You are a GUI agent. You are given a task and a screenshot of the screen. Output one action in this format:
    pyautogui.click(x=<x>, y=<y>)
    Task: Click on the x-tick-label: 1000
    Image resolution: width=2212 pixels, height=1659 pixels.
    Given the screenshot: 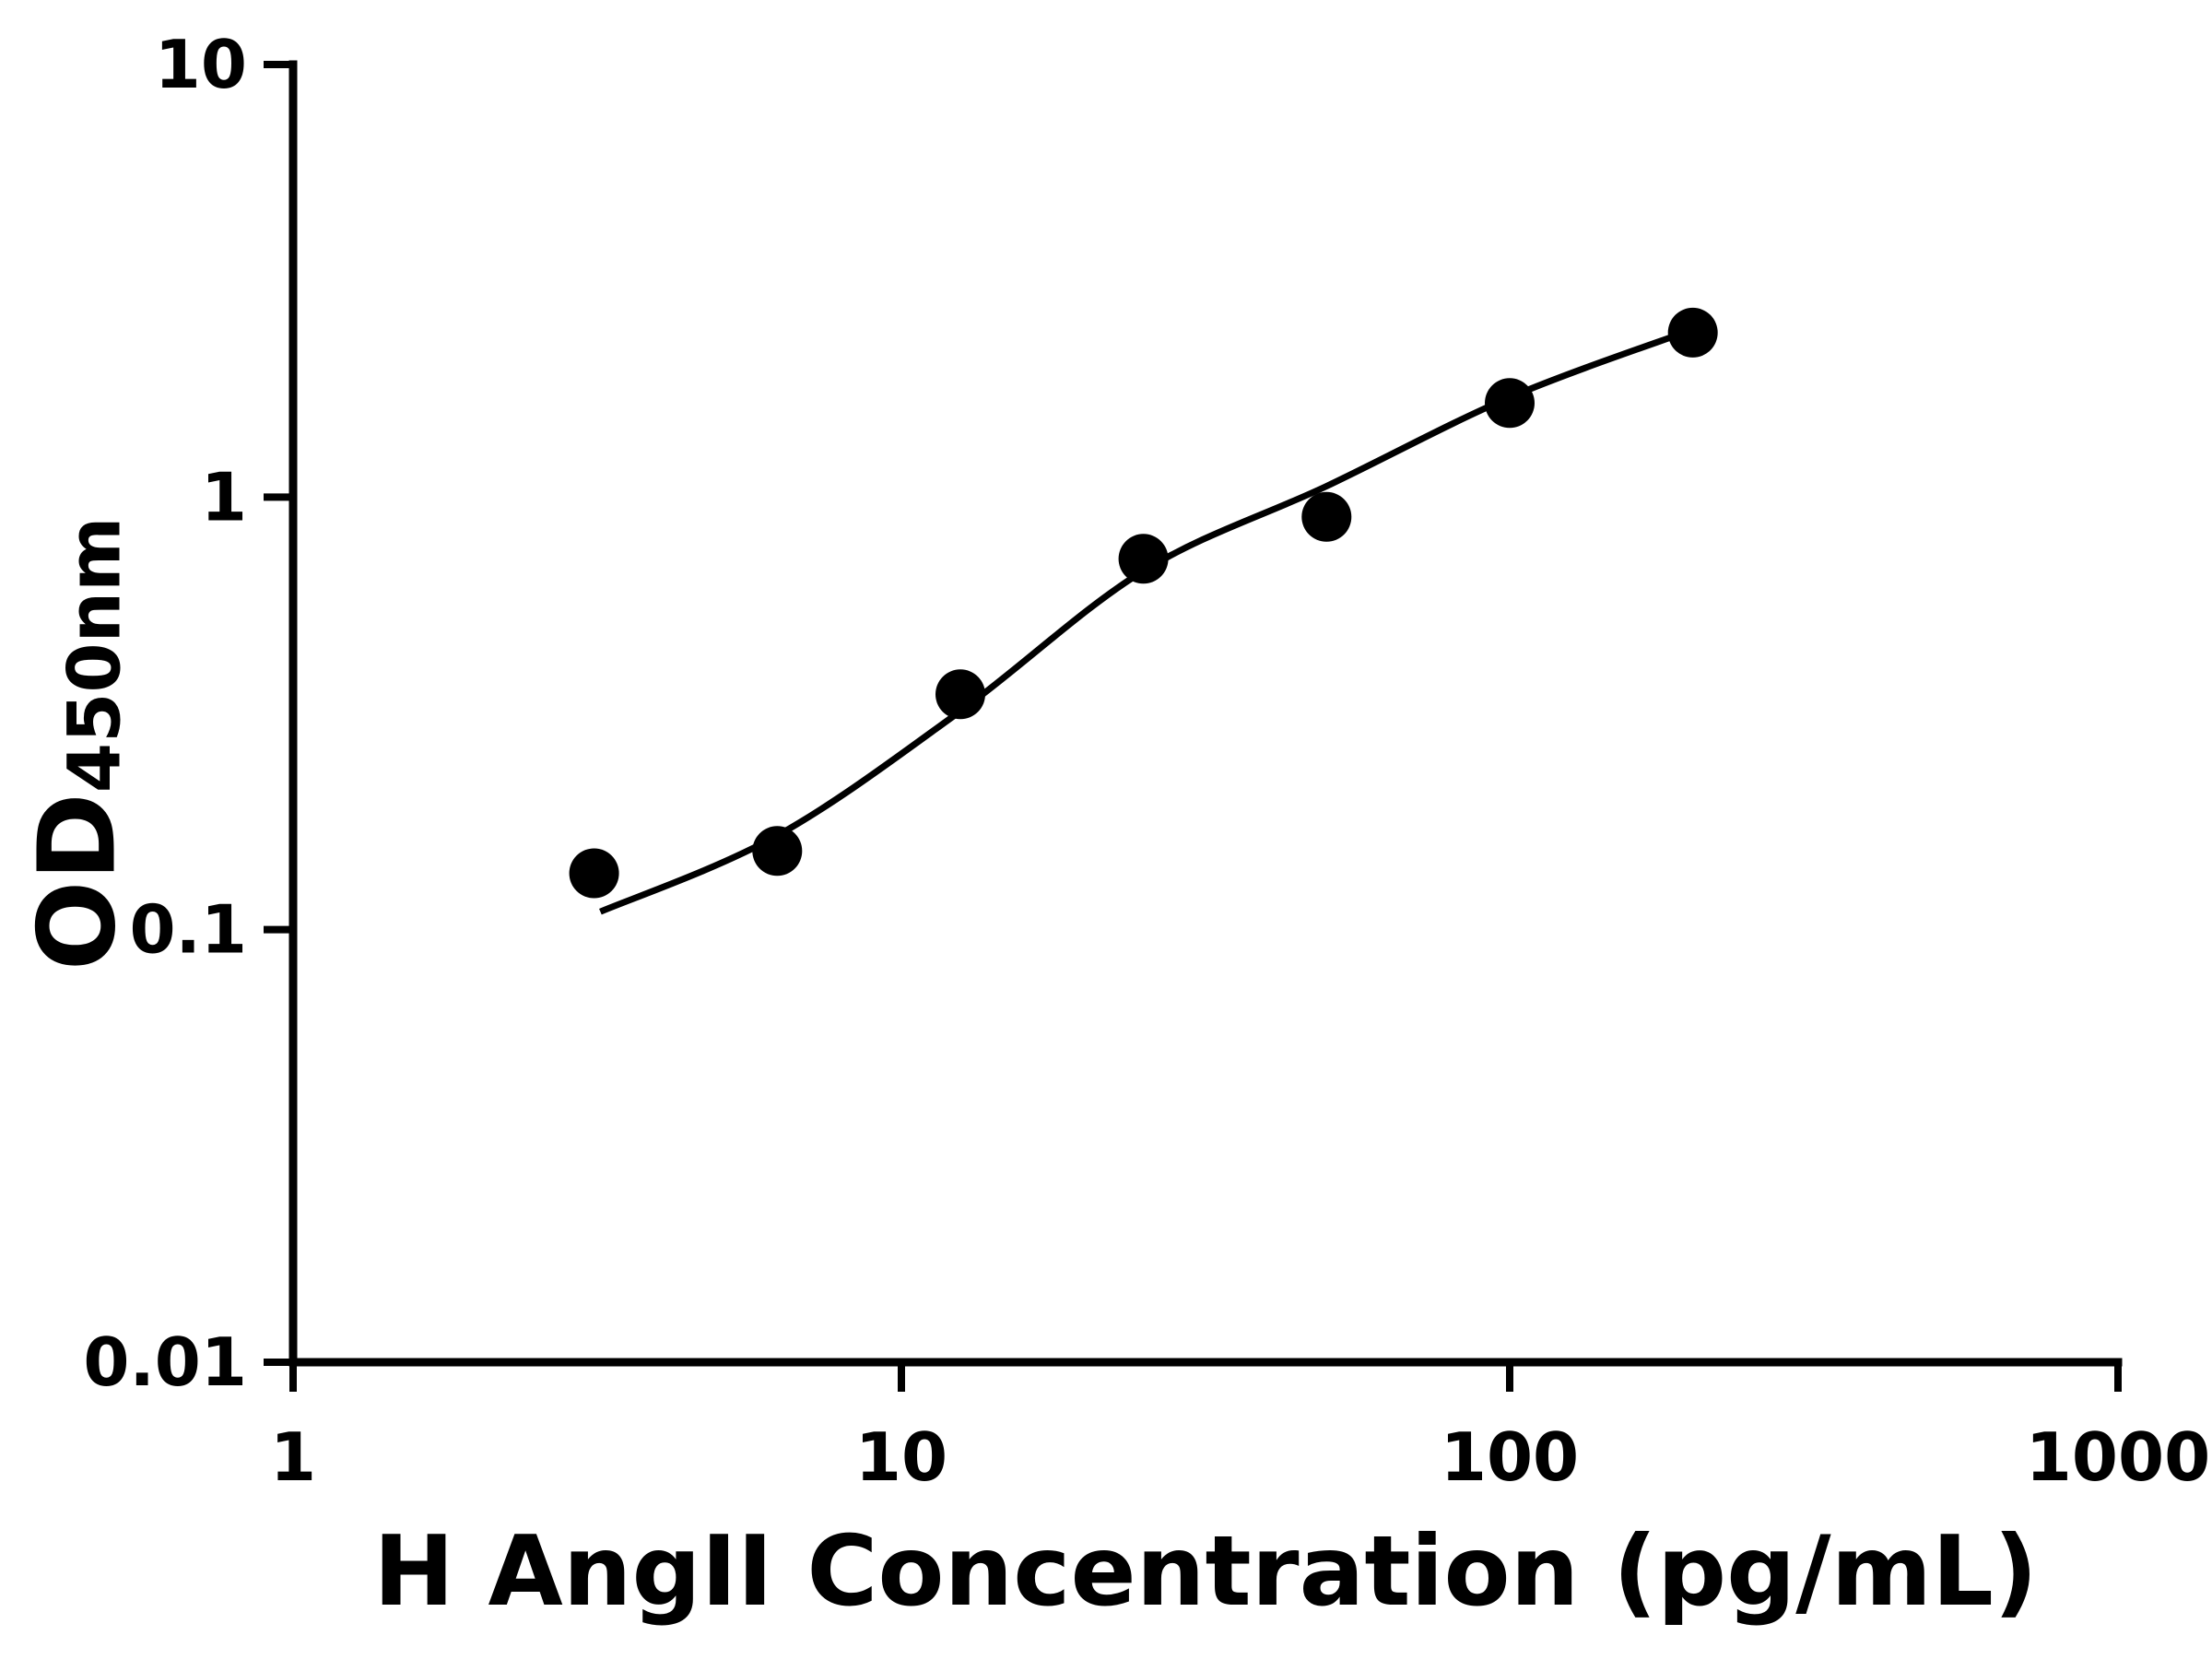 What is the action you would take?
    pyautogui.click(x=2118, y=1457)
    